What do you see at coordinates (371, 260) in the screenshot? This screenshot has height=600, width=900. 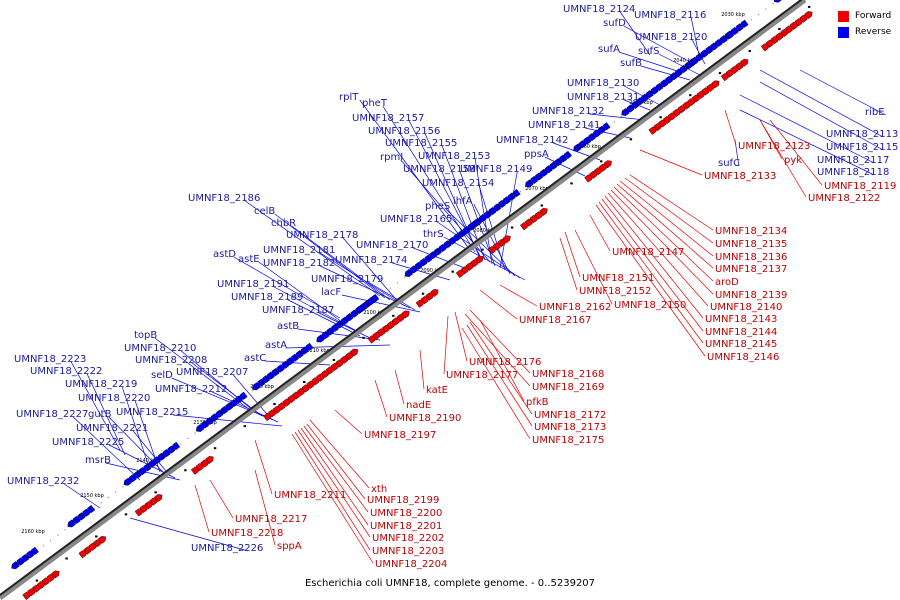 I see `reverse-gene-label: UMNF18_2174` at bounding box center [371, 260].